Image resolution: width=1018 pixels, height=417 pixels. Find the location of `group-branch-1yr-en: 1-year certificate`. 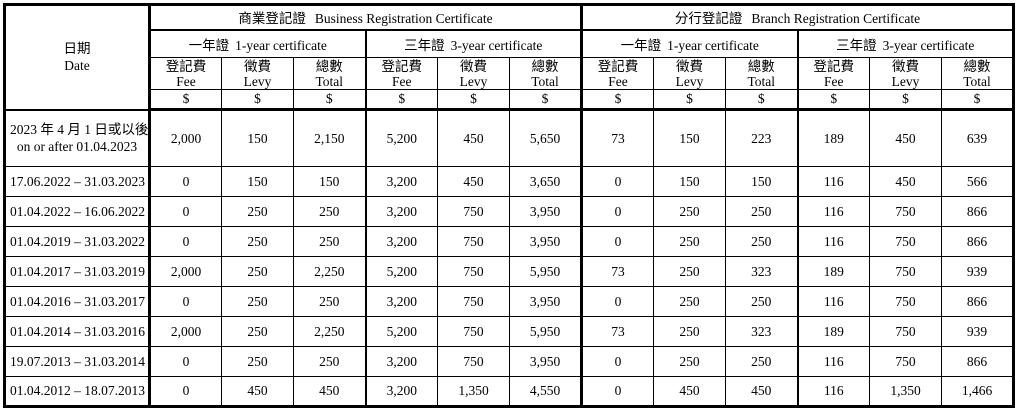

group-branch-1yr-en: 1-year certificate is located at coordinates (713, 45).